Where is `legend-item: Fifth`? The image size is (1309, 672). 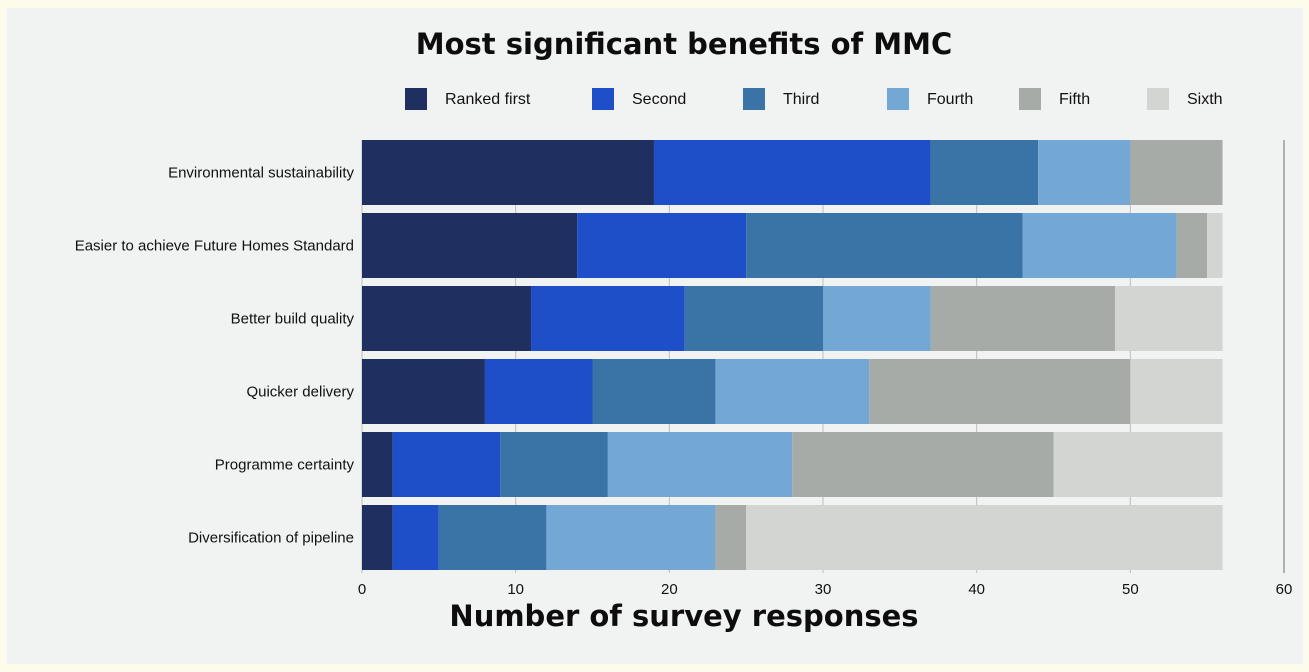
legend-item: Fifth is located at coordinates (1054, 99).